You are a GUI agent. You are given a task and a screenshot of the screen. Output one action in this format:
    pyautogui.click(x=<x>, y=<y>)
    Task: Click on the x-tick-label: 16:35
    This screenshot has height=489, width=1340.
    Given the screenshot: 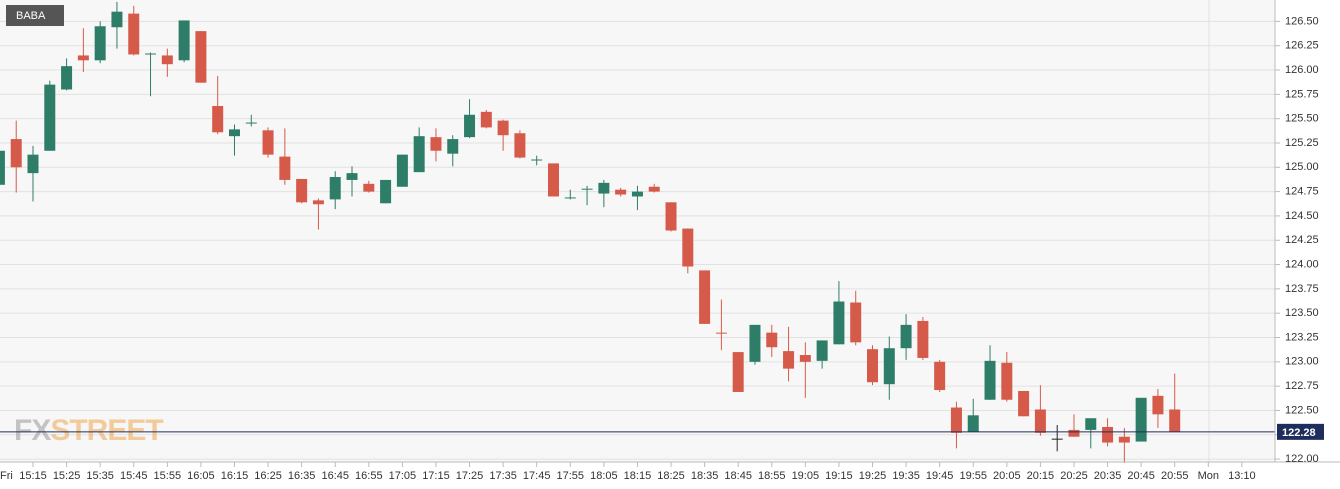 What is the action you would take?
    pyautogui.click(x=302, y=476)
    